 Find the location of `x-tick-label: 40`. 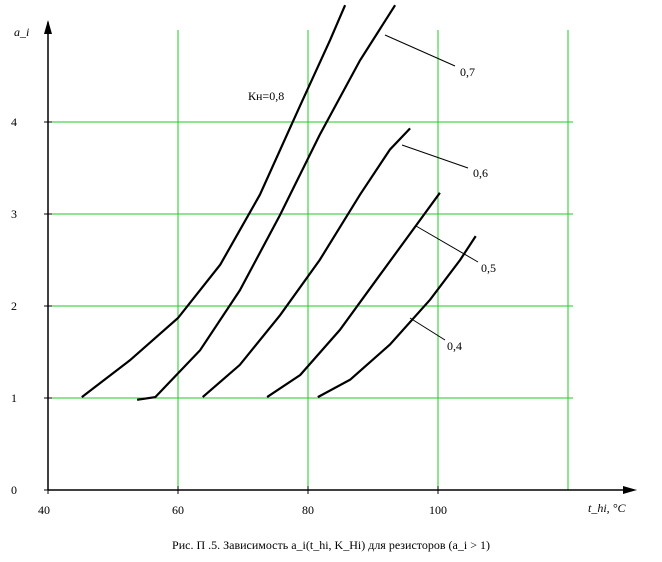

x-tick-label: 40 is located at coordinates (44, 510).